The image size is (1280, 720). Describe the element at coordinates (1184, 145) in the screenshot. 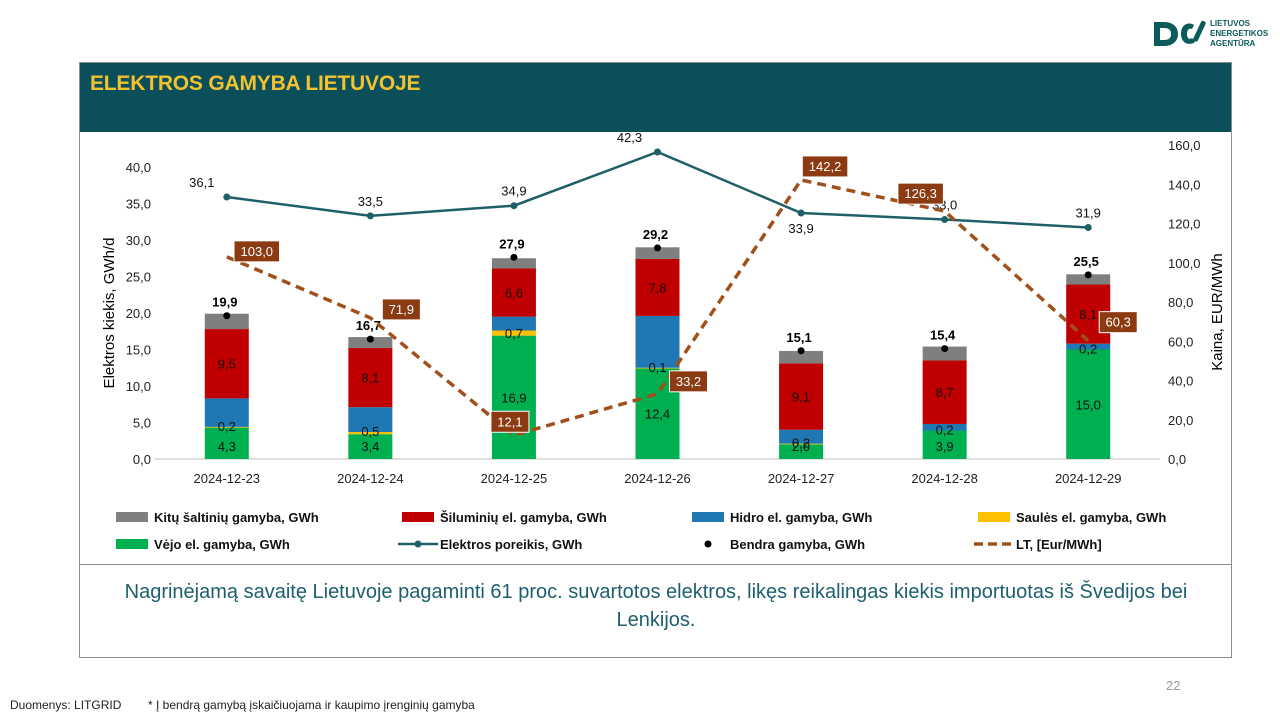

I see `y2-tick-label: 160,0` at that location.